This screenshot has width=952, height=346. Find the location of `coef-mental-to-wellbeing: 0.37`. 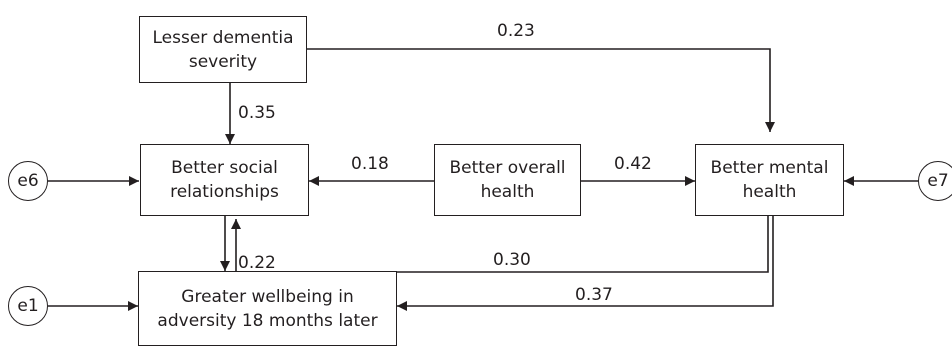

coef-mental-to-wellbeing: 0.37 is located at coordinates (594, 295).